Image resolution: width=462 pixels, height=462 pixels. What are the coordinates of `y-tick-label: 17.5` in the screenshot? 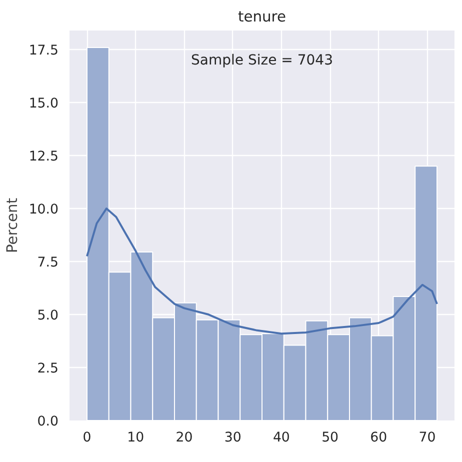 It's located at (43, 51).